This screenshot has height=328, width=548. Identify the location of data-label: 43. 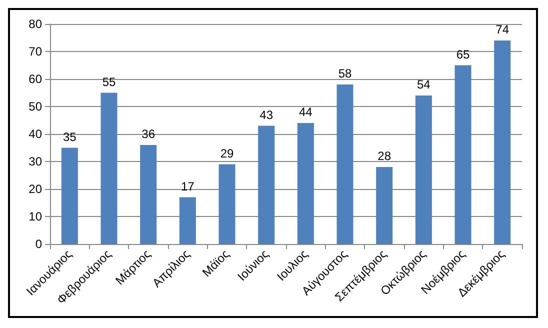
(267, 115).